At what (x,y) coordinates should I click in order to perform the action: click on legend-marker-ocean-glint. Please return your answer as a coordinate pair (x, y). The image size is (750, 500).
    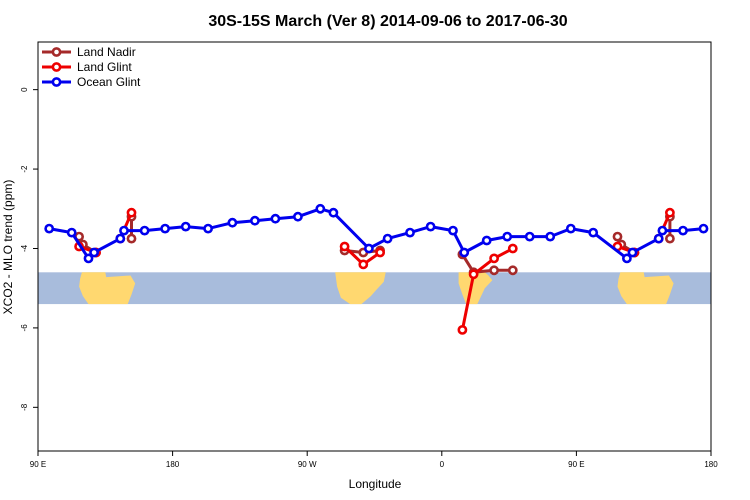
    Looking at the image, I should click on (56, 82).